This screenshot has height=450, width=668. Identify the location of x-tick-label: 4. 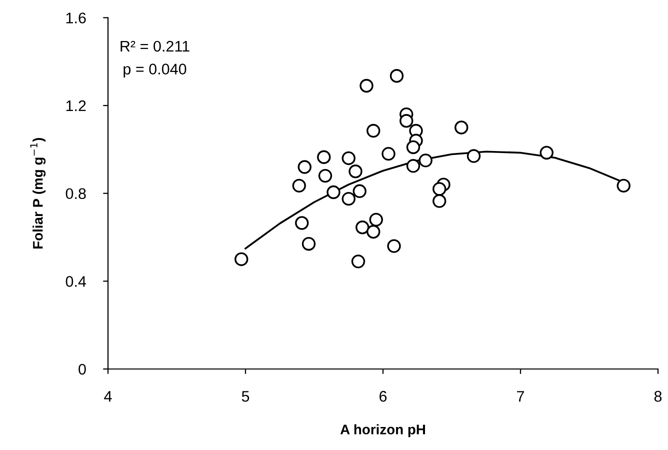
(108, 396).